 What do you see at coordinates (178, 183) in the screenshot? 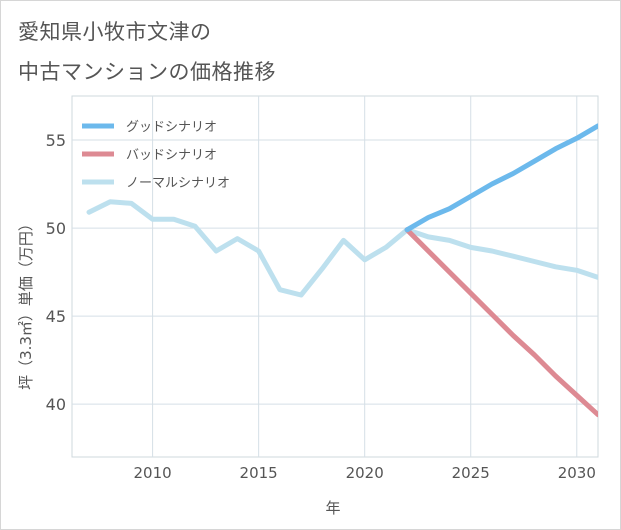
I see `legend-label: ノーマルシナリオ` at bounding box center [178, 183].